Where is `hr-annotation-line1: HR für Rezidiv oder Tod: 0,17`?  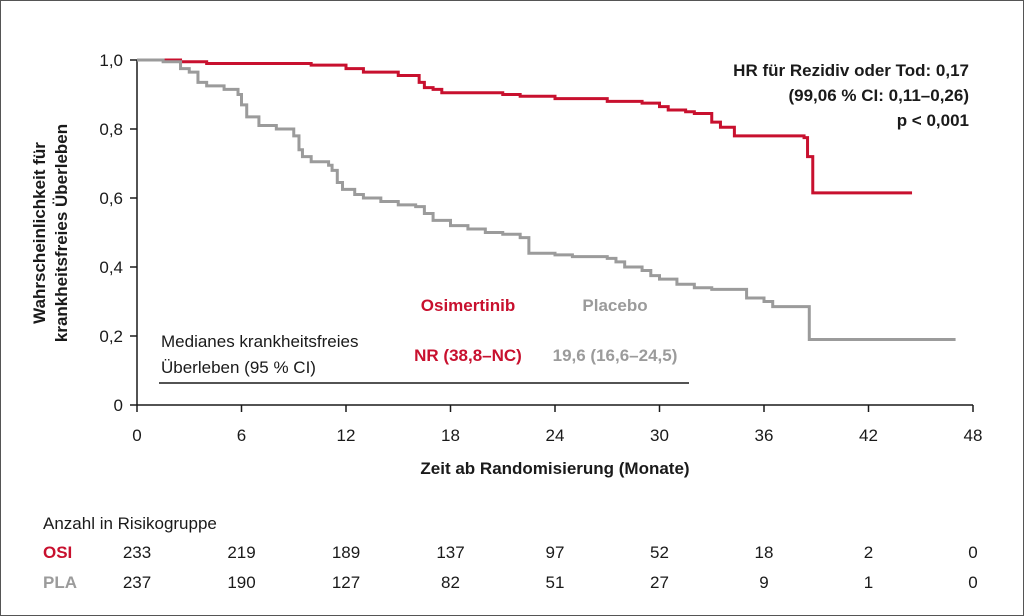
hr-annotation-line1: HR für Rezidiv oder Tod: 0,17 is located at coordinates (851, 70).